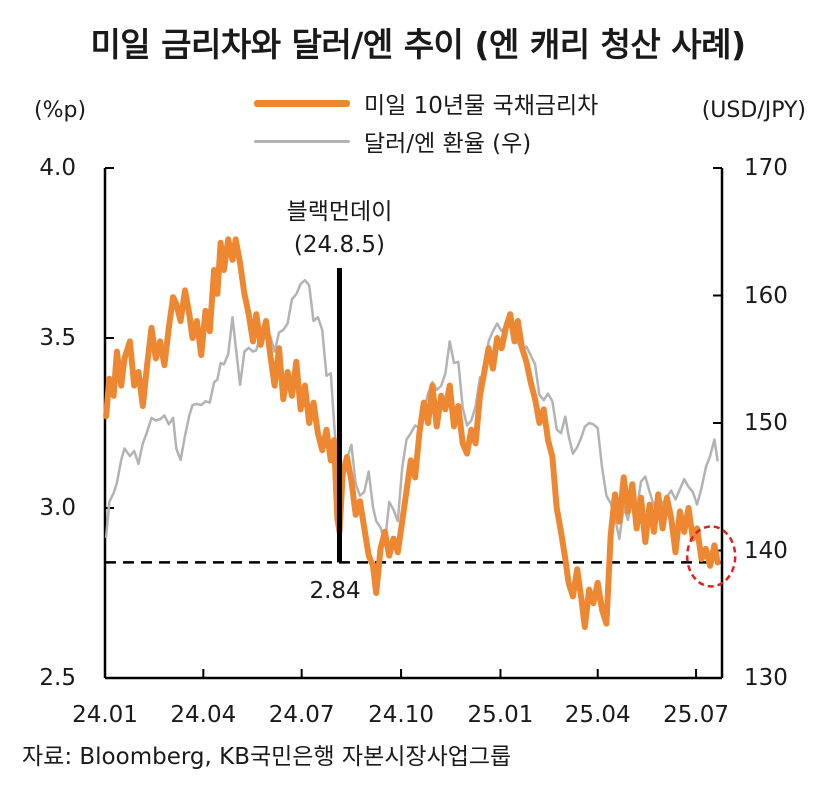 The width and height of the screenshot is (836, 791). I want to click on event-annotation-date: (24.8.5), so click(339, 245).